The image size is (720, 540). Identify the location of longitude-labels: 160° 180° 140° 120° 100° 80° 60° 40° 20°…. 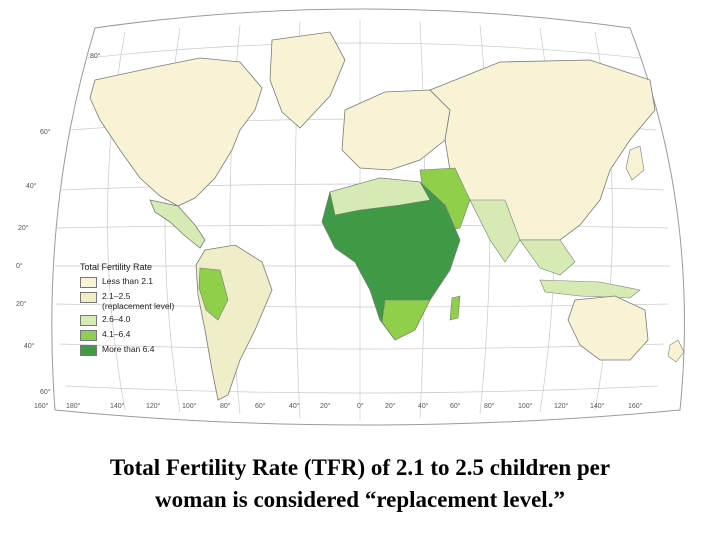
(338, 406).